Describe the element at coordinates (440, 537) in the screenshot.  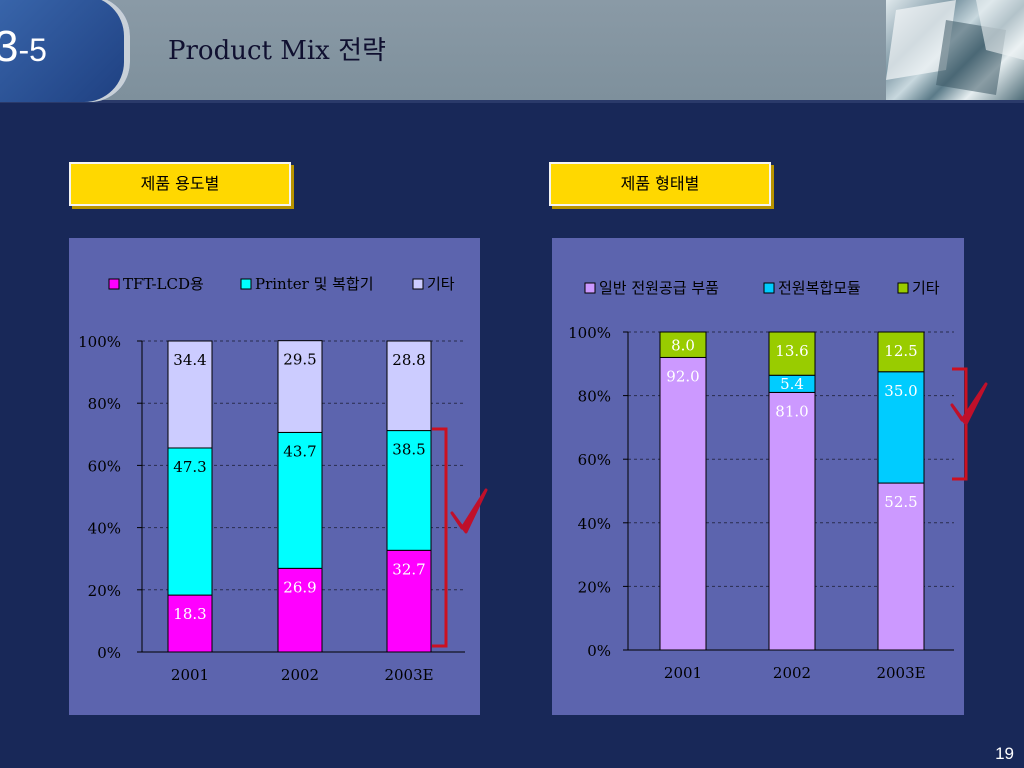
I see `bracket-left` at that location.